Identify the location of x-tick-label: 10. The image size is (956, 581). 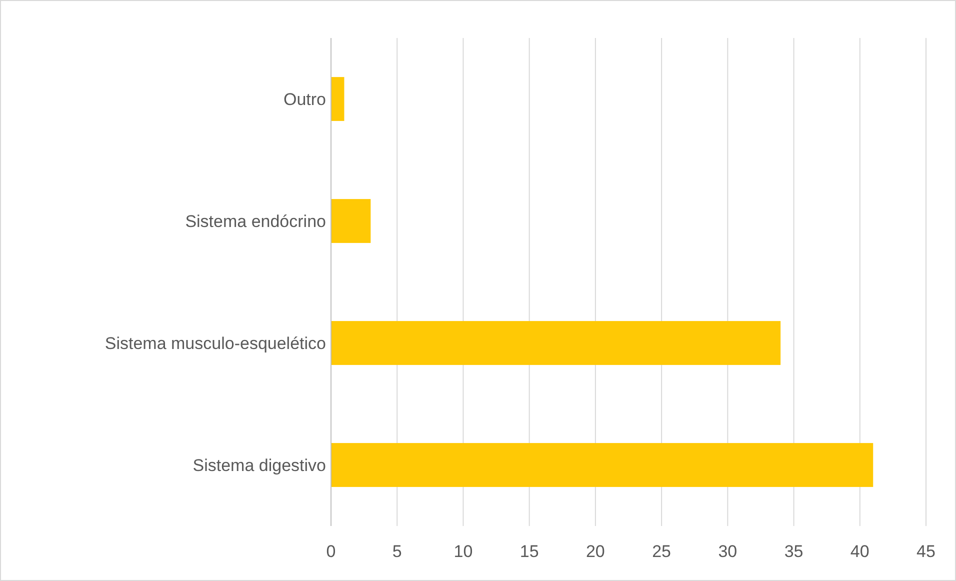
(463, 551).